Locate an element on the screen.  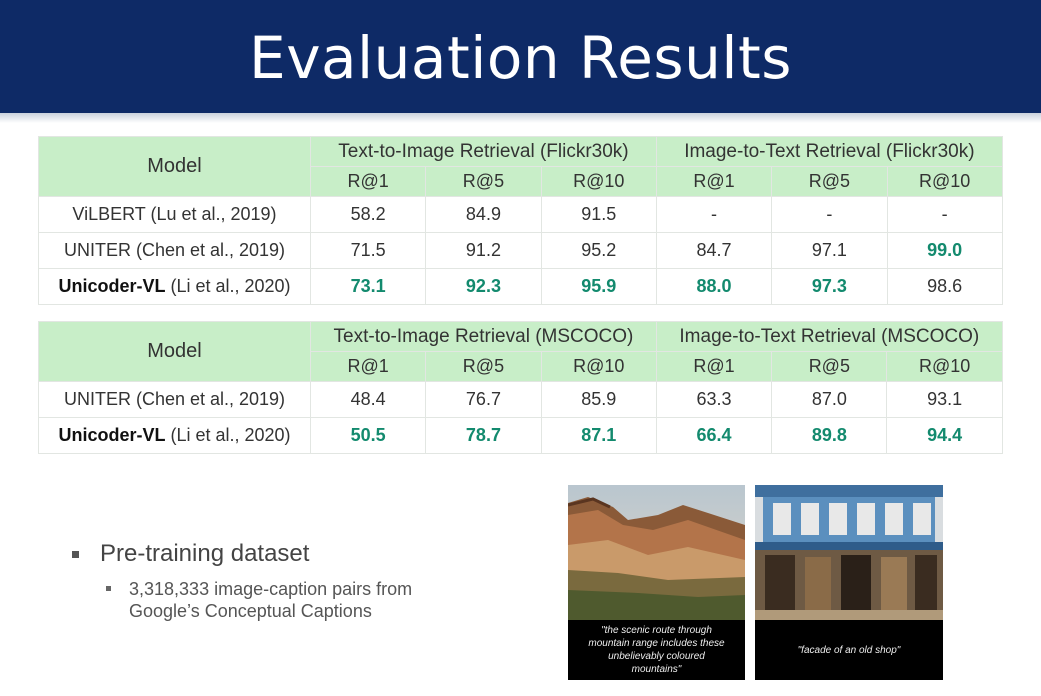
image-caption: "facade of an old shop" is located at coordinates (849, 650).